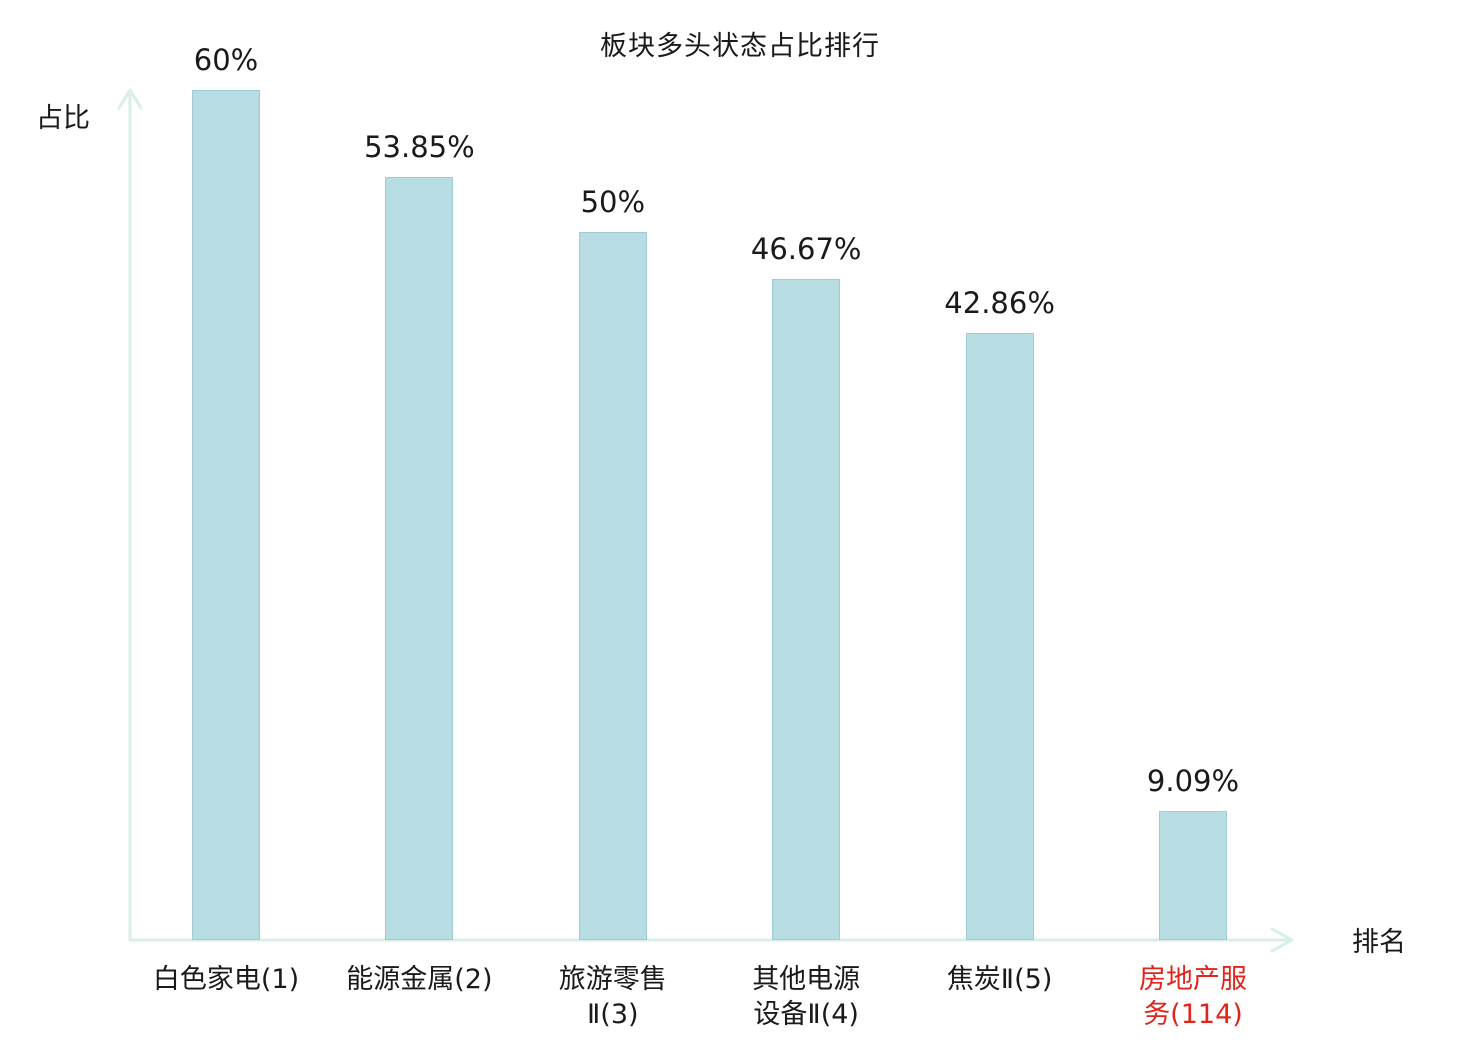 The height and width of the screenshot is (1040, 1480). Describe the element at coordinates (226, 979) in the screenshot. I see `category-label: 白色家电(1)` at that location.